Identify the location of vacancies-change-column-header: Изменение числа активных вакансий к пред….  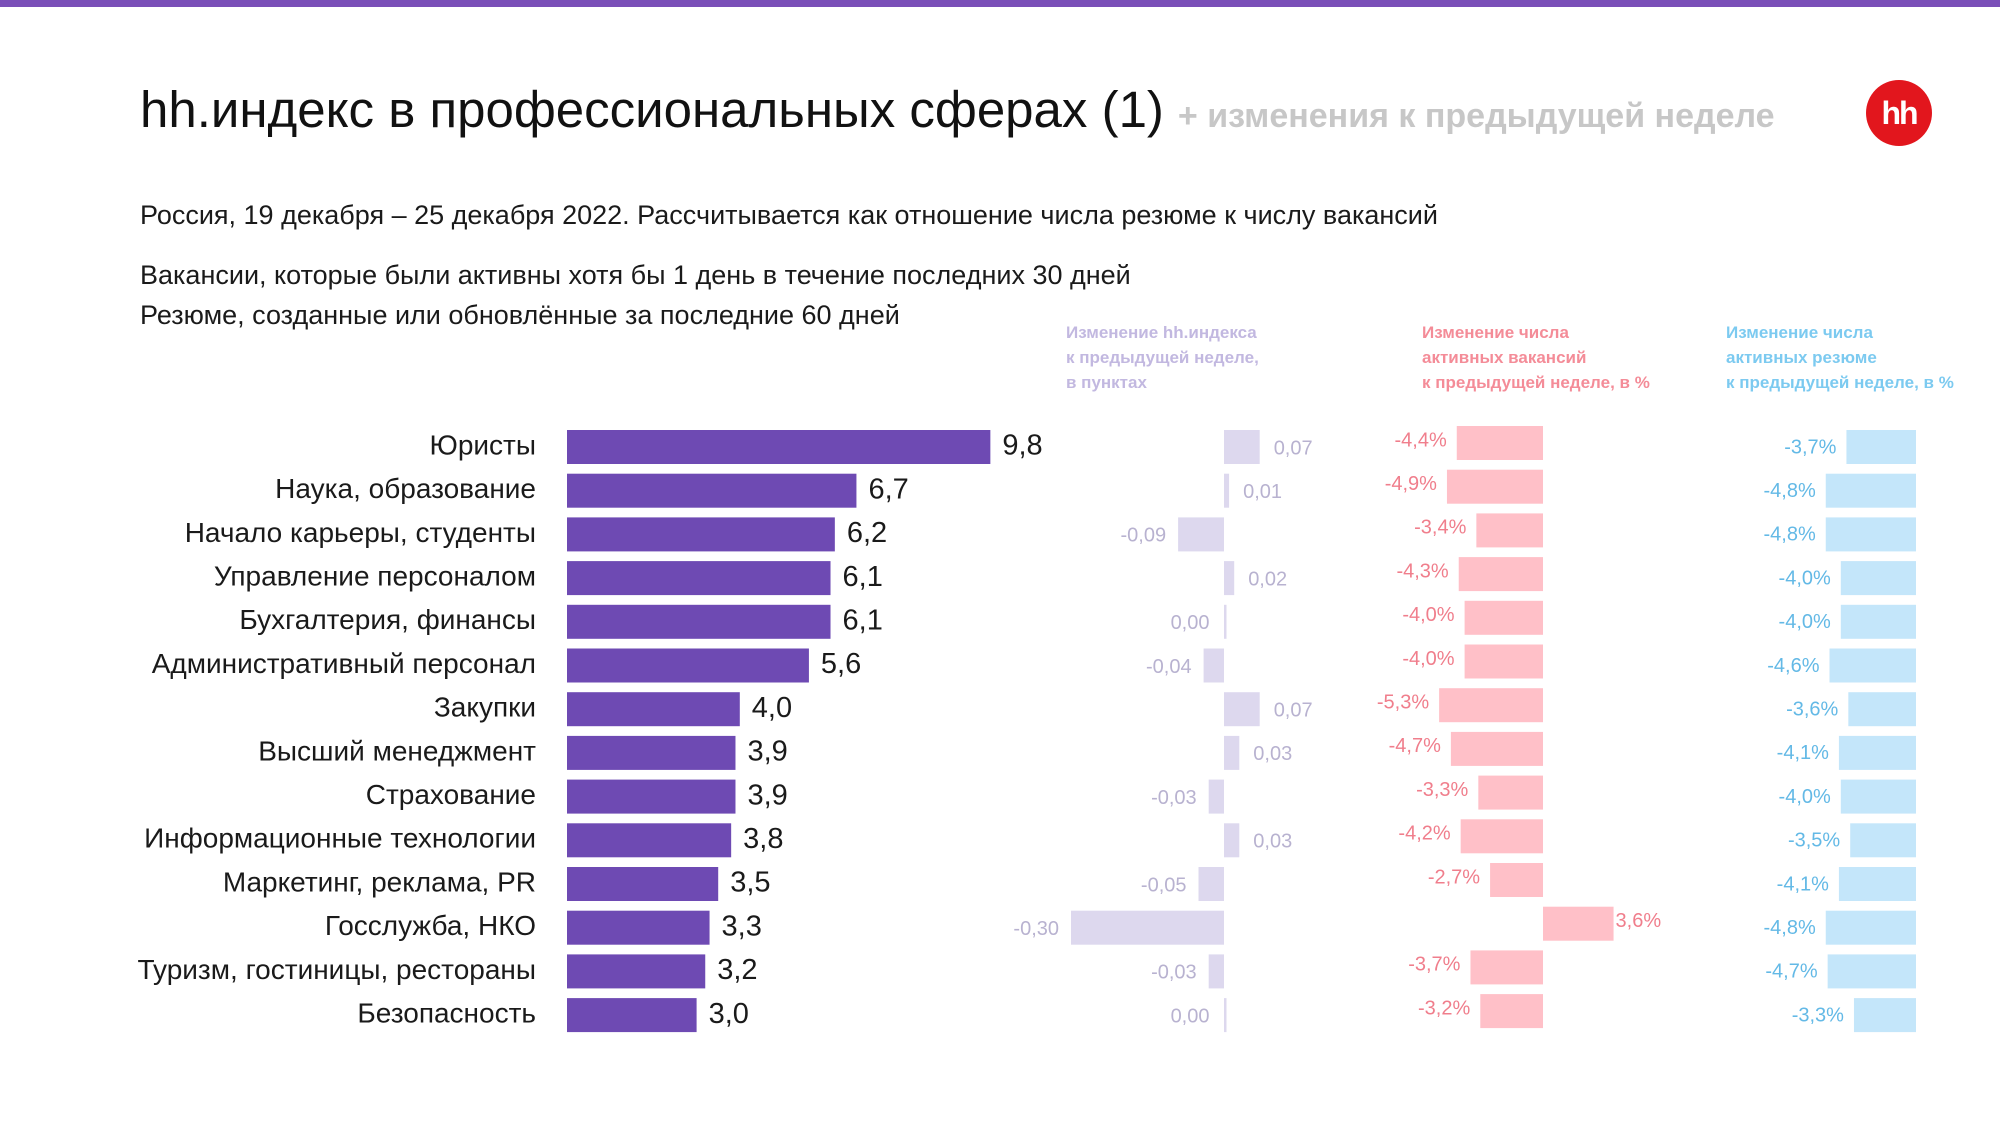
(1536, 357).